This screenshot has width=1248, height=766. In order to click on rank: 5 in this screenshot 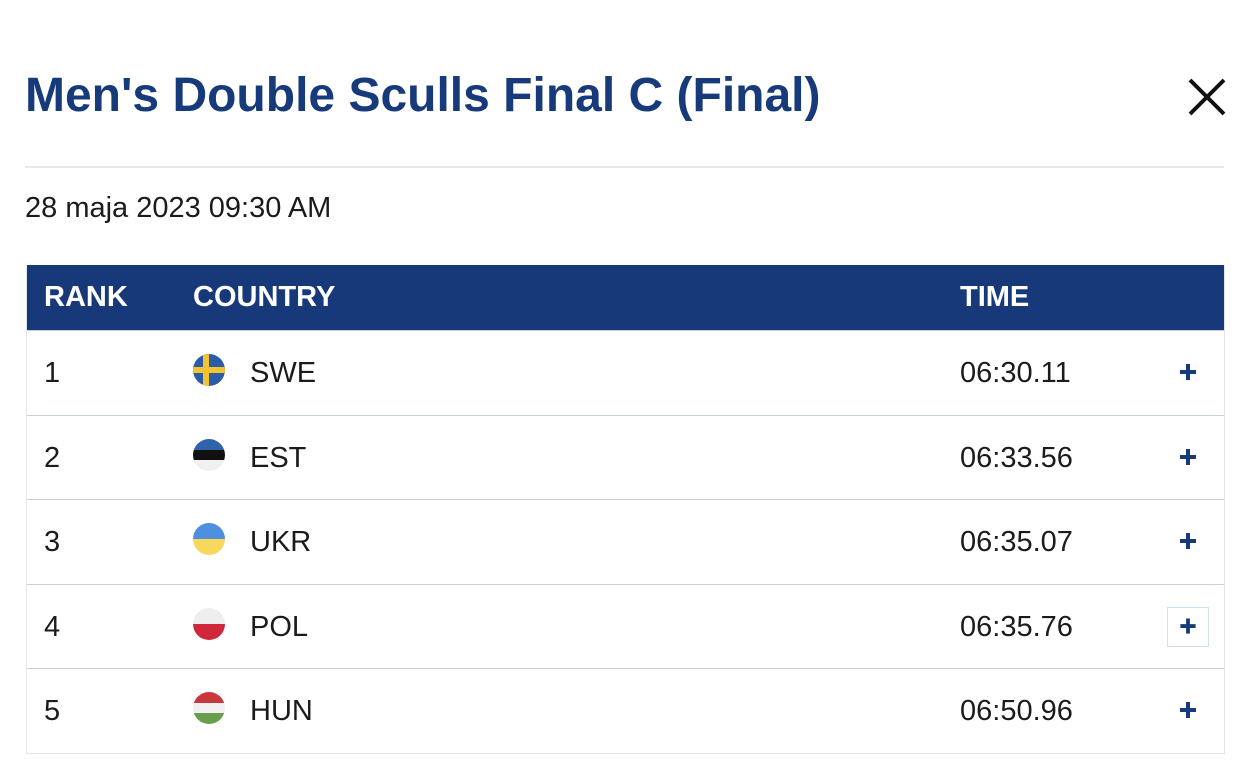, I will do `click(52, 711)`.